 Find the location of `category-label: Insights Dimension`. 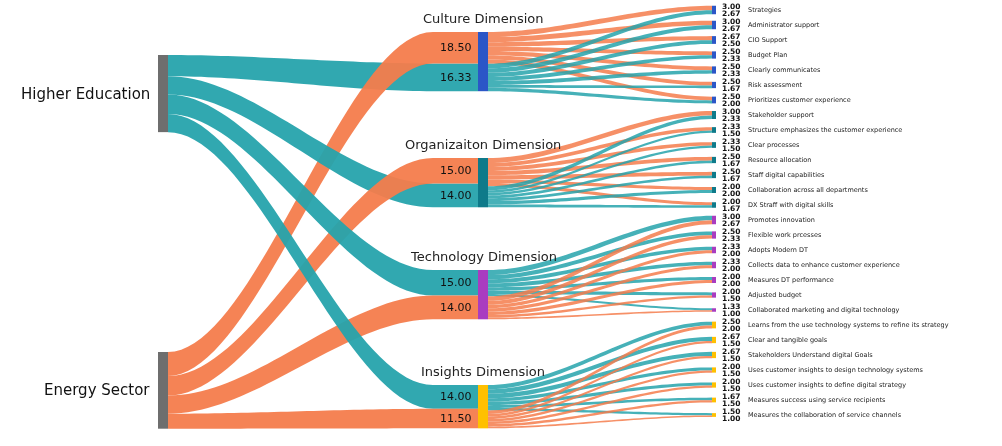

category-label: Insights Dimension is located at coordinates (483, 371).